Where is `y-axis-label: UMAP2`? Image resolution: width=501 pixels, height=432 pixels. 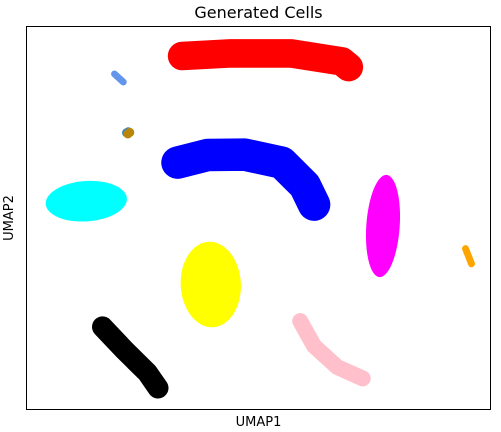
y-axis-label: UMAP2 is located at coordinates (9, 218).